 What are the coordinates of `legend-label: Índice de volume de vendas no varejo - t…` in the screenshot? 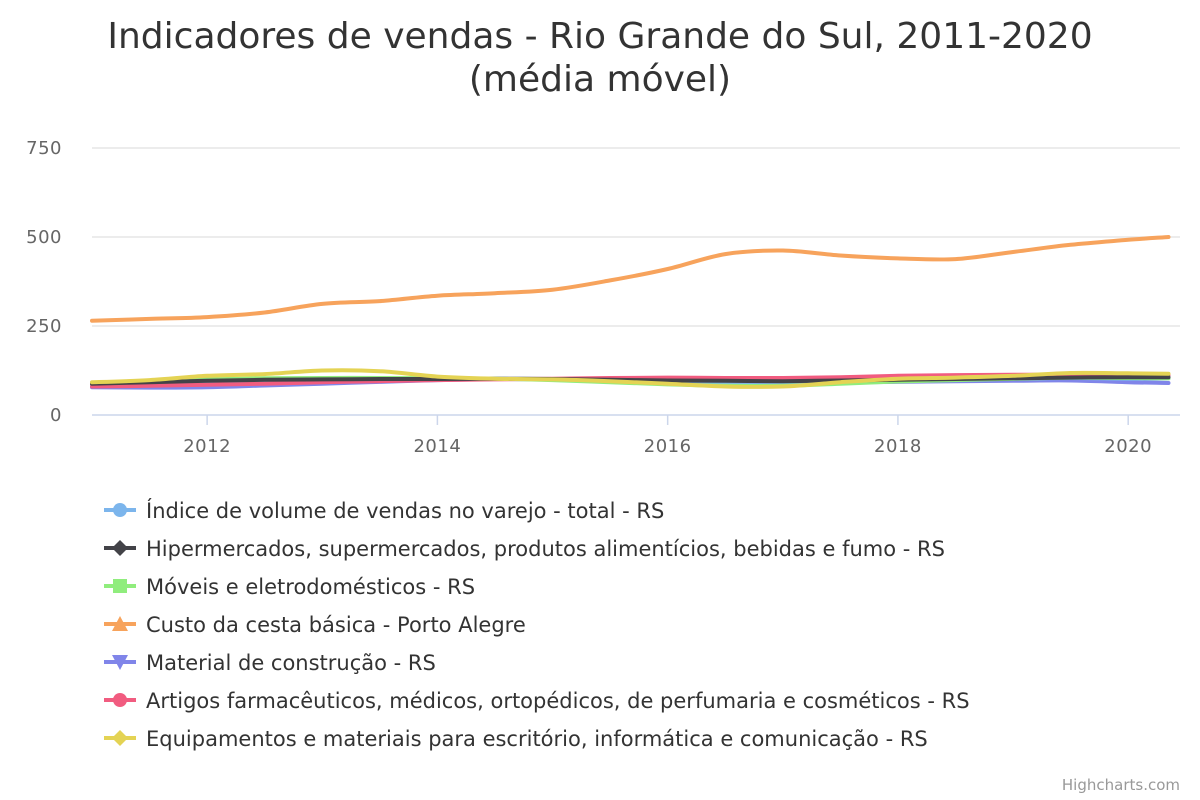 It's located at (405, 510).